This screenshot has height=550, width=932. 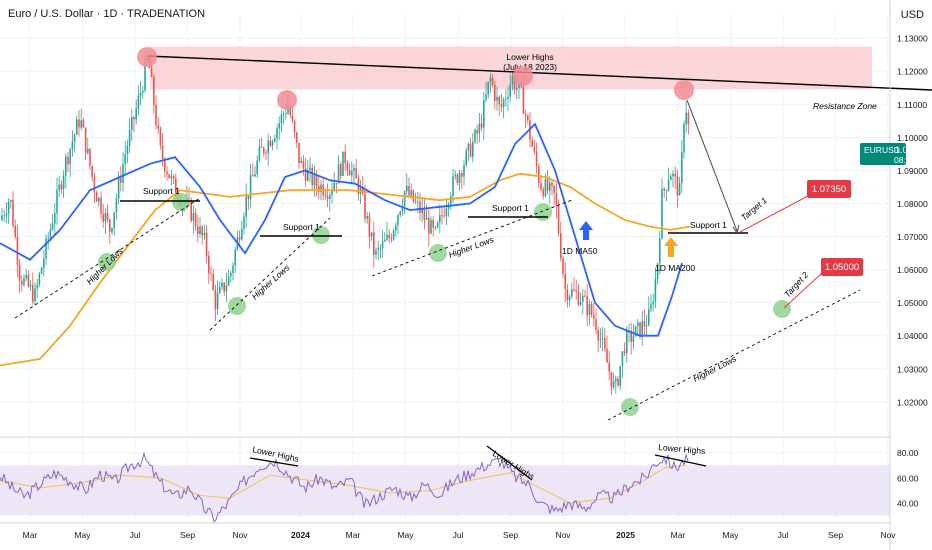 I want to click on price-tick-label: 1.12000, so click(x=912, y=72).